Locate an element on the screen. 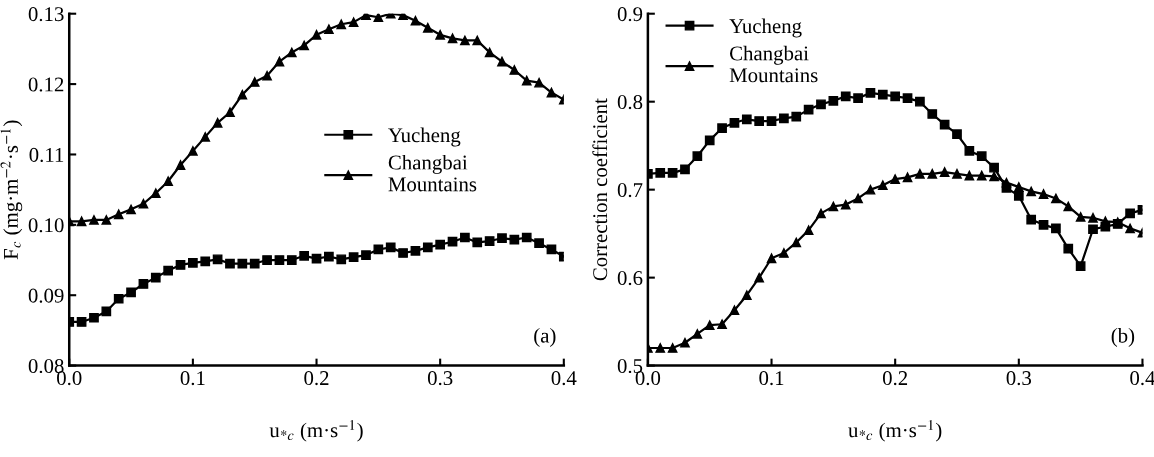 Image resolution: width=1154 pixels, height=457 pixels. y-axis-title: Correction coefficient is located at coordinates (600, 189).